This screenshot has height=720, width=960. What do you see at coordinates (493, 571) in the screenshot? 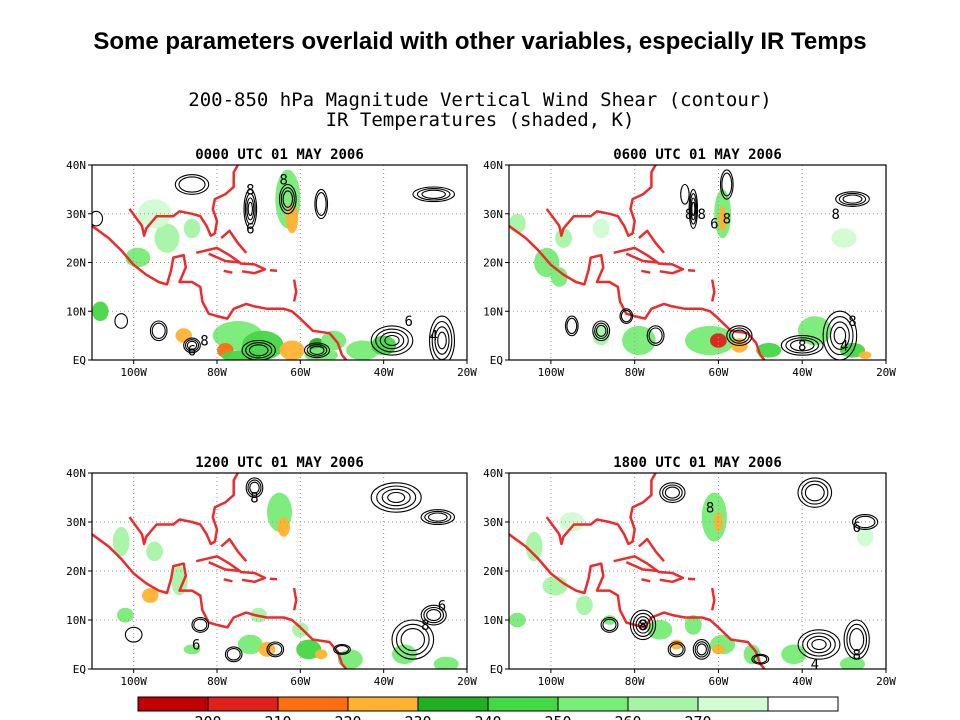
I see `y-tick-label: 20N` at bounding box center [493, 571].